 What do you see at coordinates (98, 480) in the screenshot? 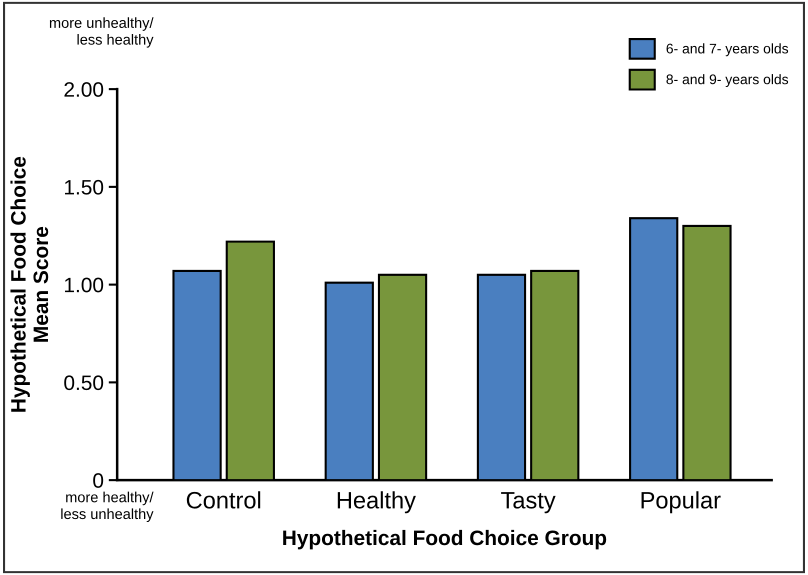
I see `y-tick-label: 0` at bounding box center [98, 480].